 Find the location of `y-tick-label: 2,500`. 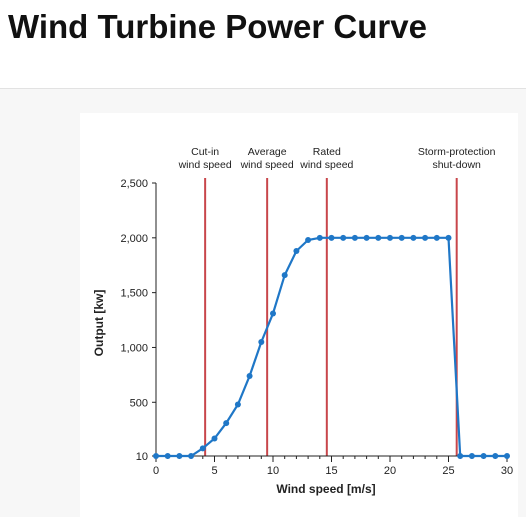

y-tick-label: 2,500 is located at coordinates (134, 184).